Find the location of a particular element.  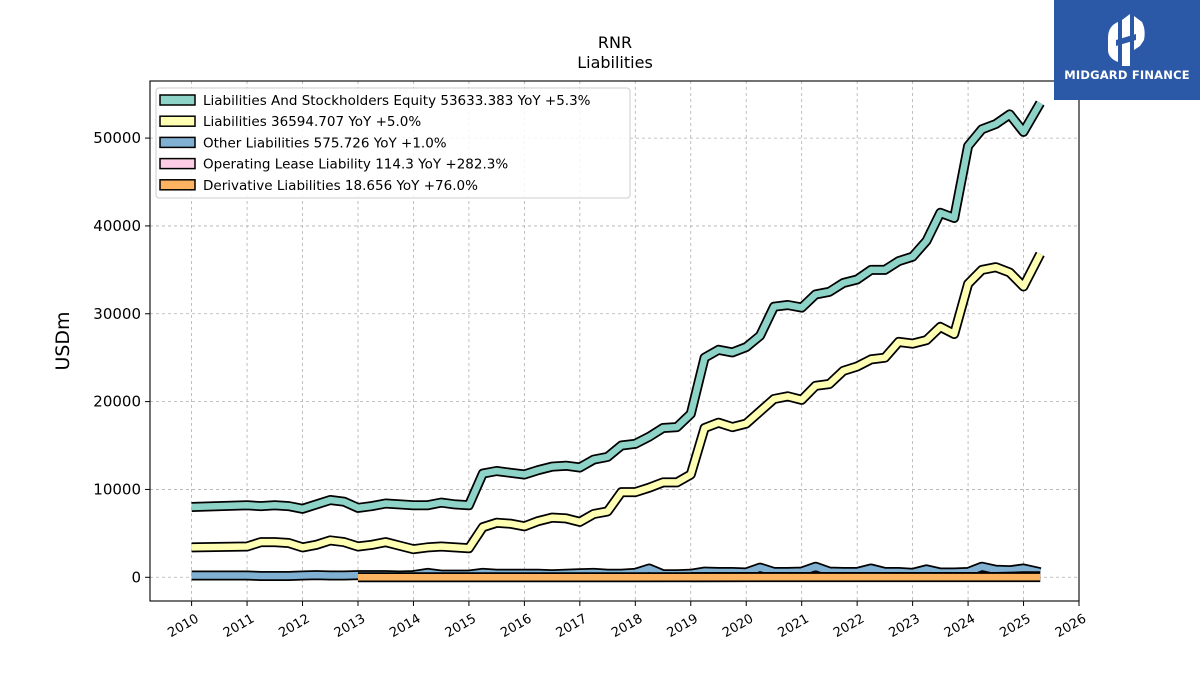

x-tick-label: 2010 is located at coordinates (183, 626).